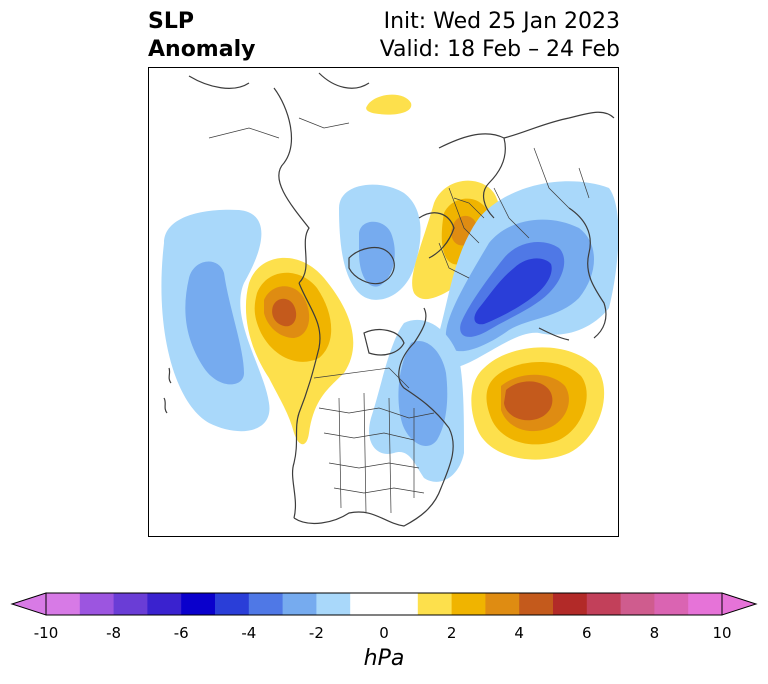 Image resolution: width=768 pixels, height=684 pixels. What do you see at coordinates (587, 633) in the screenshot?
I see `colorbar-tick-label: 6` at bounding box center [587, 633].